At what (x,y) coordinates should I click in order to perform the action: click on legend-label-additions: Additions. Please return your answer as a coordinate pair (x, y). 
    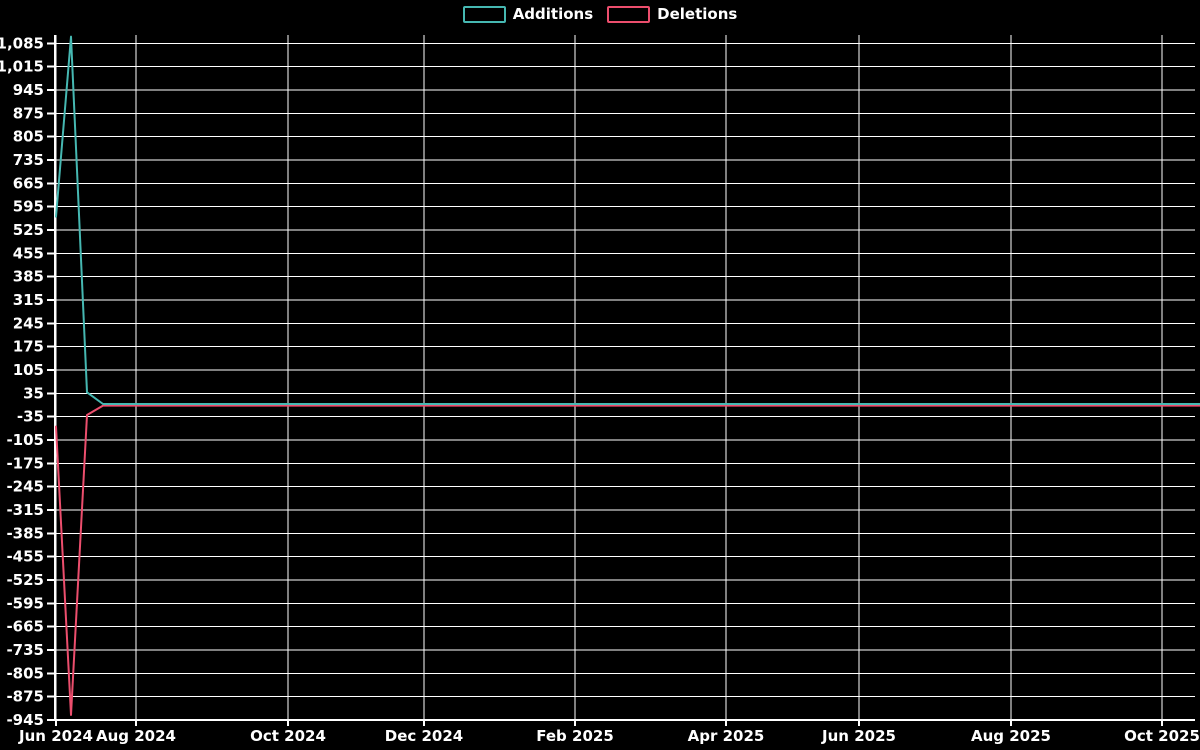
    Looking at the image, I should click on (553, 14).